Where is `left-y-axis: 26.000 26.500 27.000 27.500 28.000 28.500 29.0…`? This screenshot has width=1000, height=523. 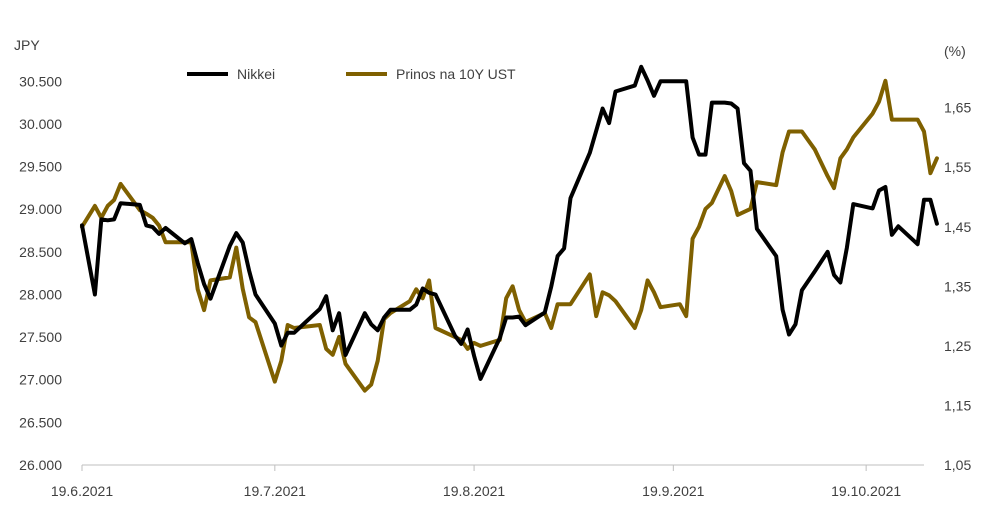
left-y-axis: 26.000 26.500 27.000 27.500 28.000 28.500 29.0… is located at coordinates (40, 273).